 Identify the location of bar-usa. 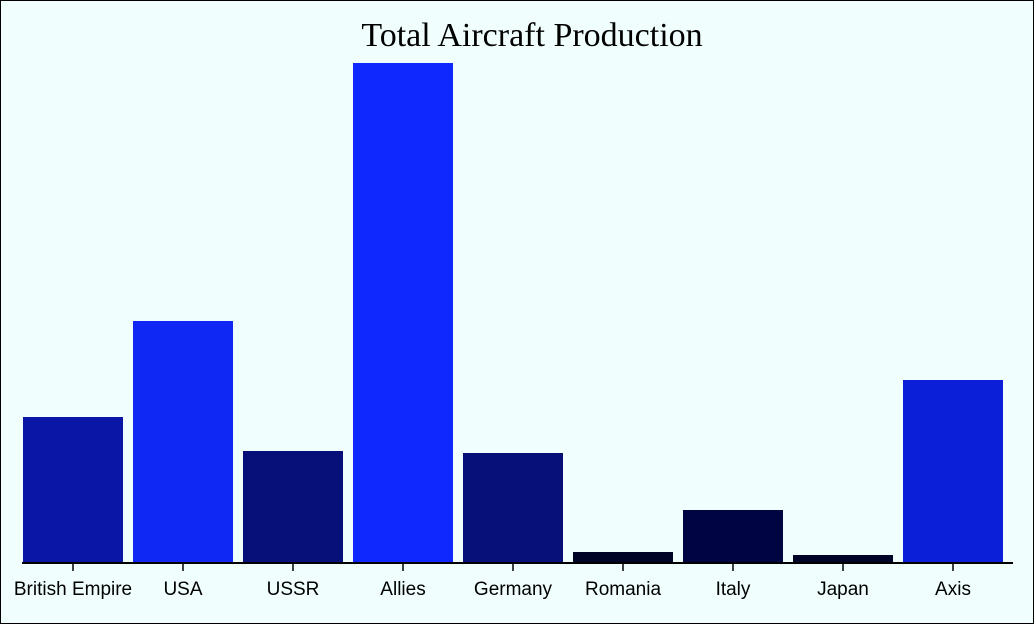
(183, 442).